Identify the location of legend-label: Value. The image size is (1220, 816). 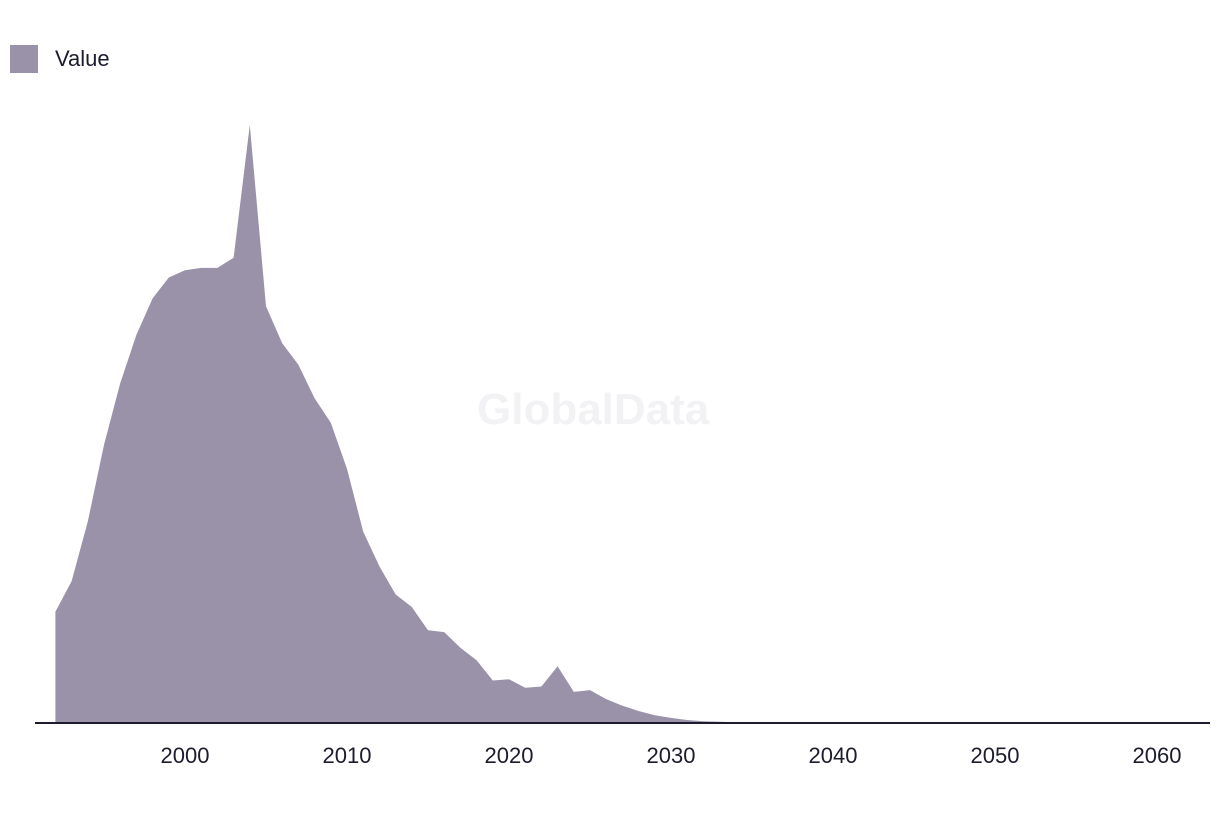
(82, 58).